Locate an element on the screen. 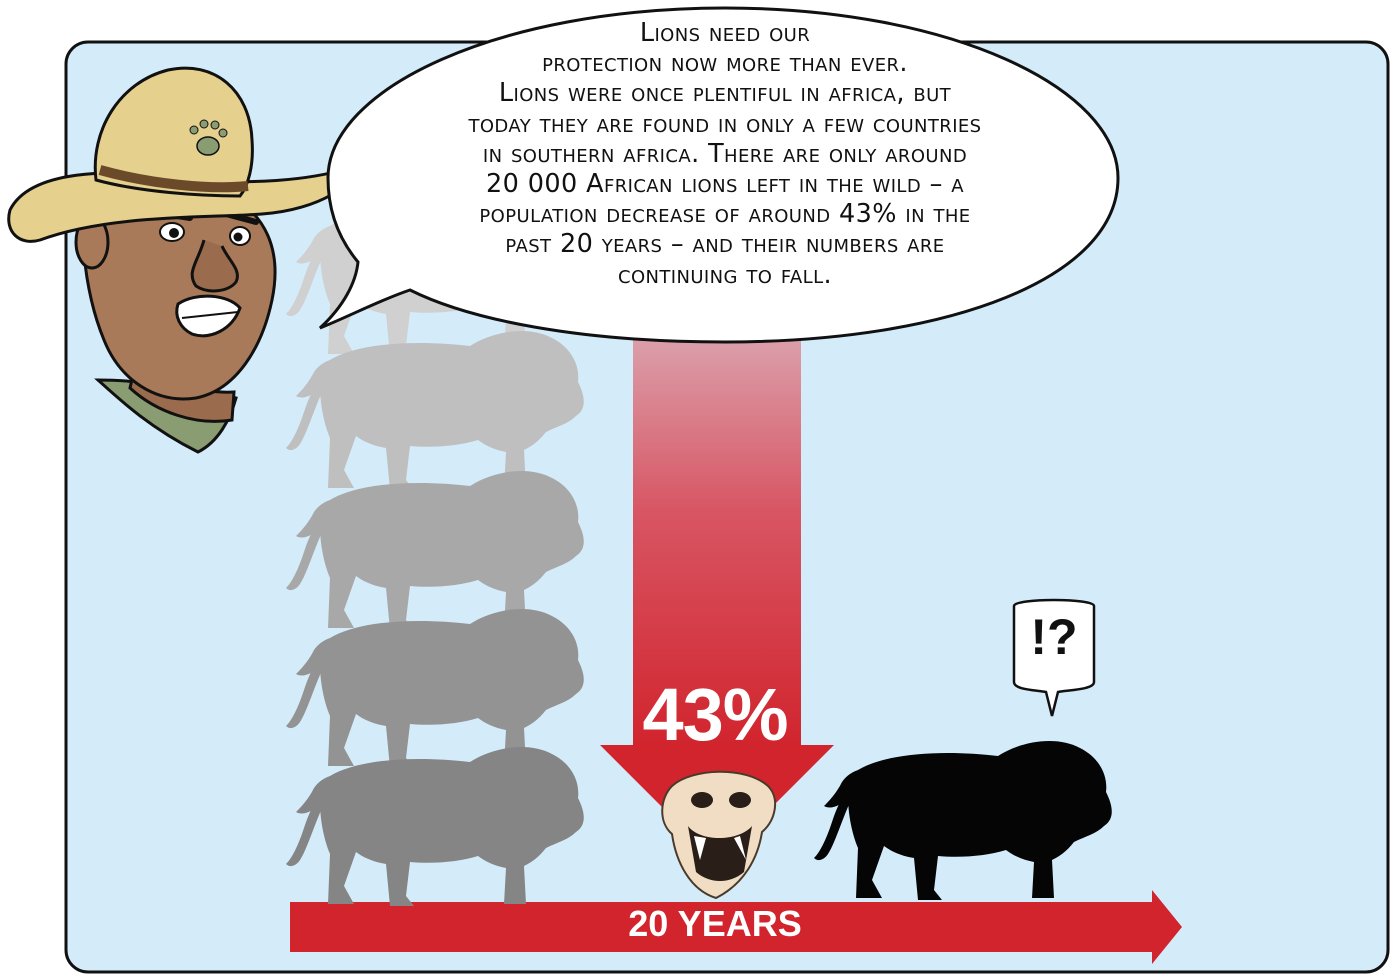 The width and height of the screenshot is (1400, 980). speech-line: Lions need our is located at coordinates (725, 33).